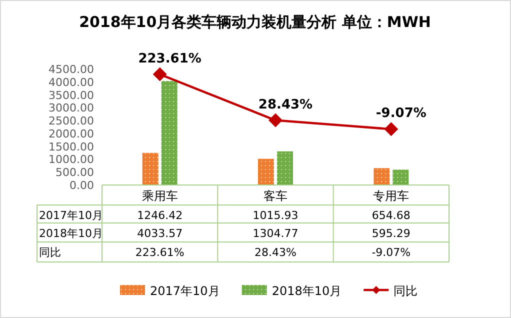  What do you see at coordinates (255, 22) in the screenshot?
I see `chart-title: 2018年10月各类车辆动力装机量分析 单位：MWH` at bounding box center [255, 22].